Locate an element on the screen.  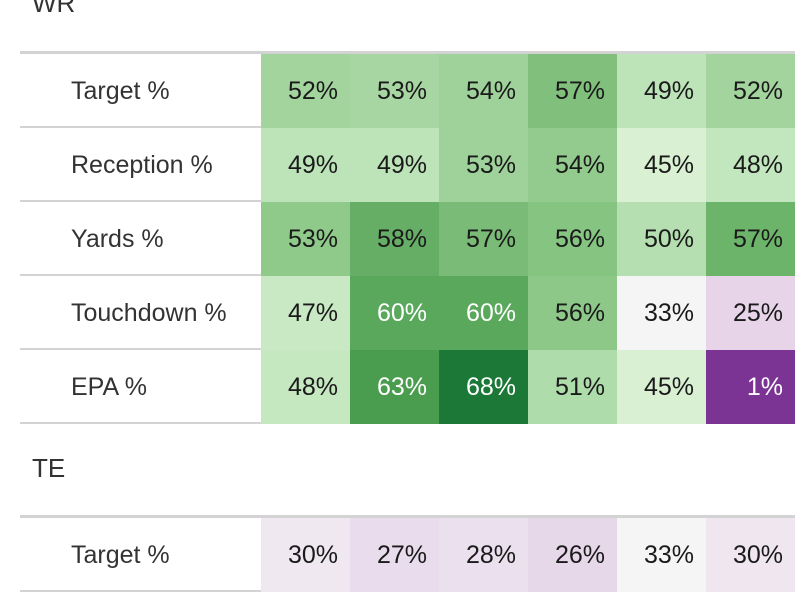
heatmap-cell: 1% is located at coordinates (750, 387).